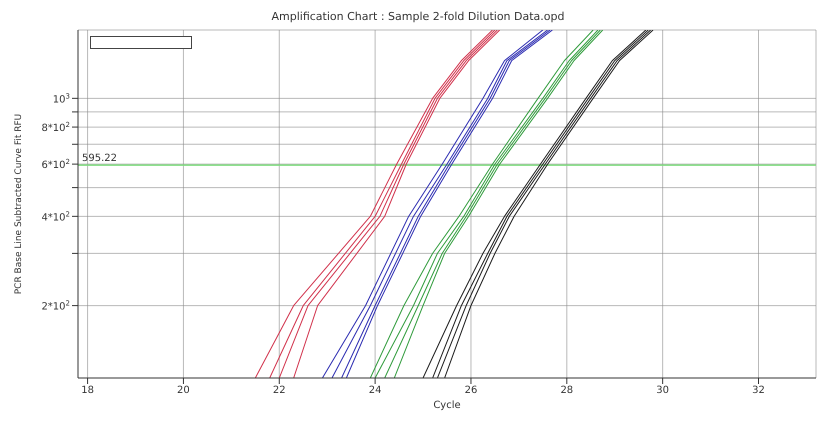 Image resolution: width=836 pixels, height=430 pixels. Describe the element at coordinates (99, 158) in the screenshot. I see `ref-line-label: 595.22` at that location.